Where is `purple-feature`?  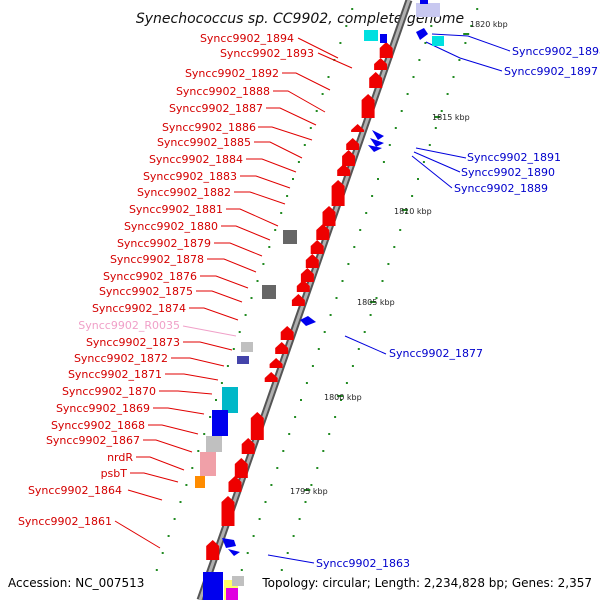
purple-feature is located at coordinates (243, 360).